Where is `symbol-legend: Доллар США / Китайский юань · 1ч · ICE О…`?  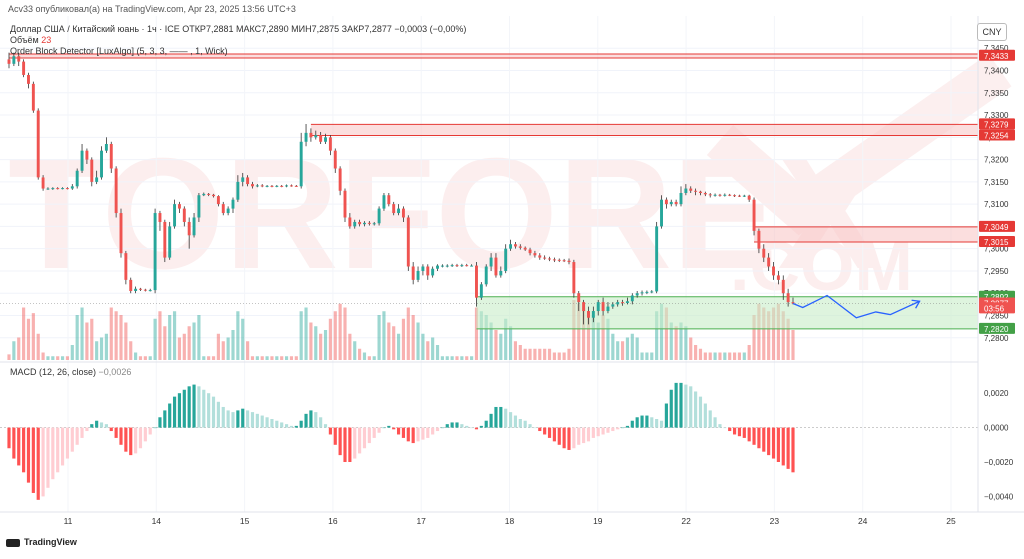 symbol-legend: Доллар США / Китайский юань · 1ч · ICE О… is located at coordinates (238, 29).